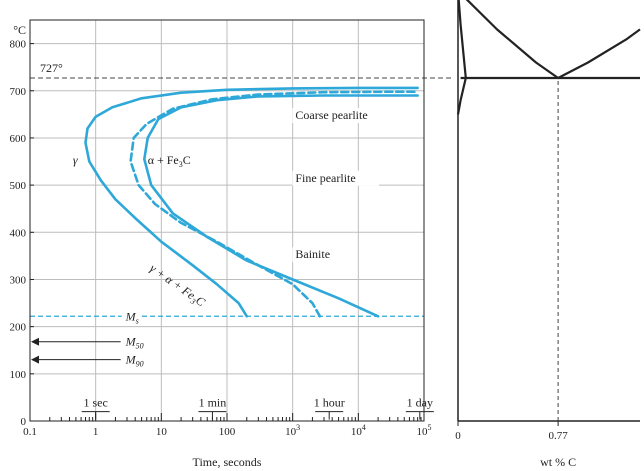  Describe the element at coordinates (18, 375) in the screenshot. I see `y-tick-label: 100` at that location.